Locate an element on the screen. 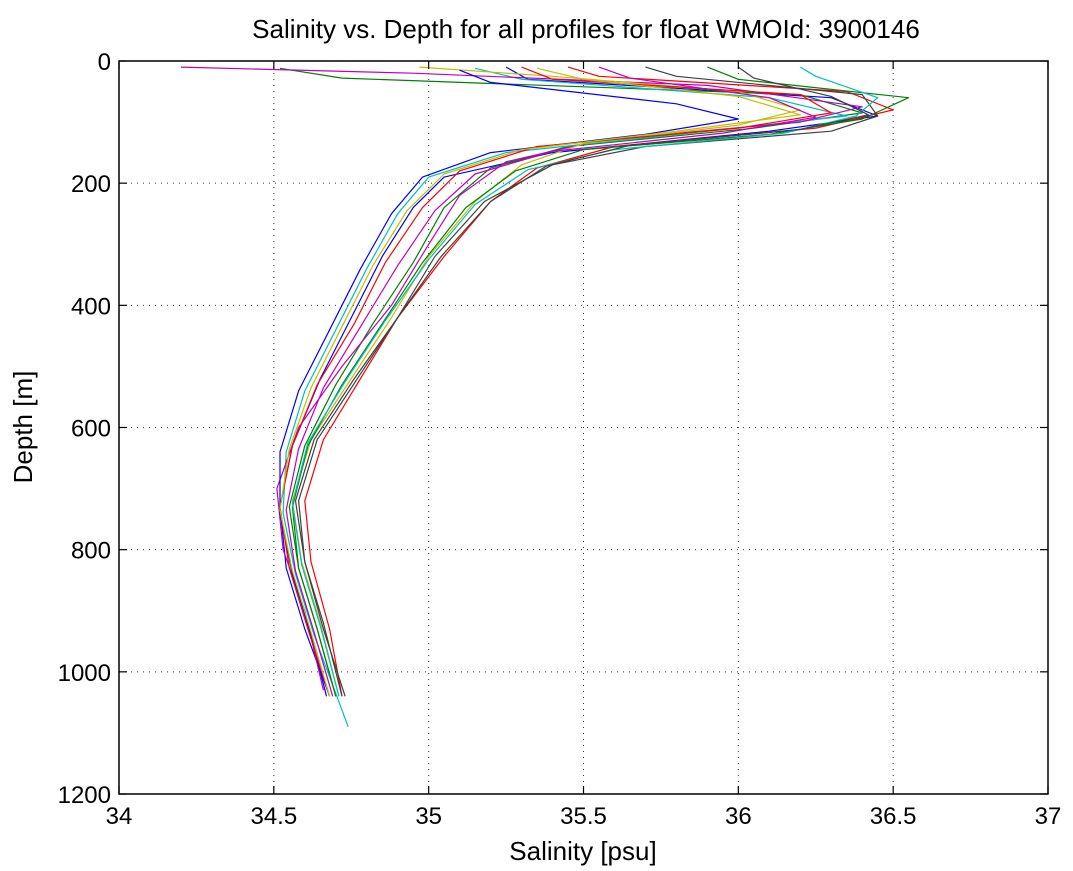 This screenshot has height=871, width=1073. x-axis-label: Salinity [psu] is located at coordinates (582, 851).